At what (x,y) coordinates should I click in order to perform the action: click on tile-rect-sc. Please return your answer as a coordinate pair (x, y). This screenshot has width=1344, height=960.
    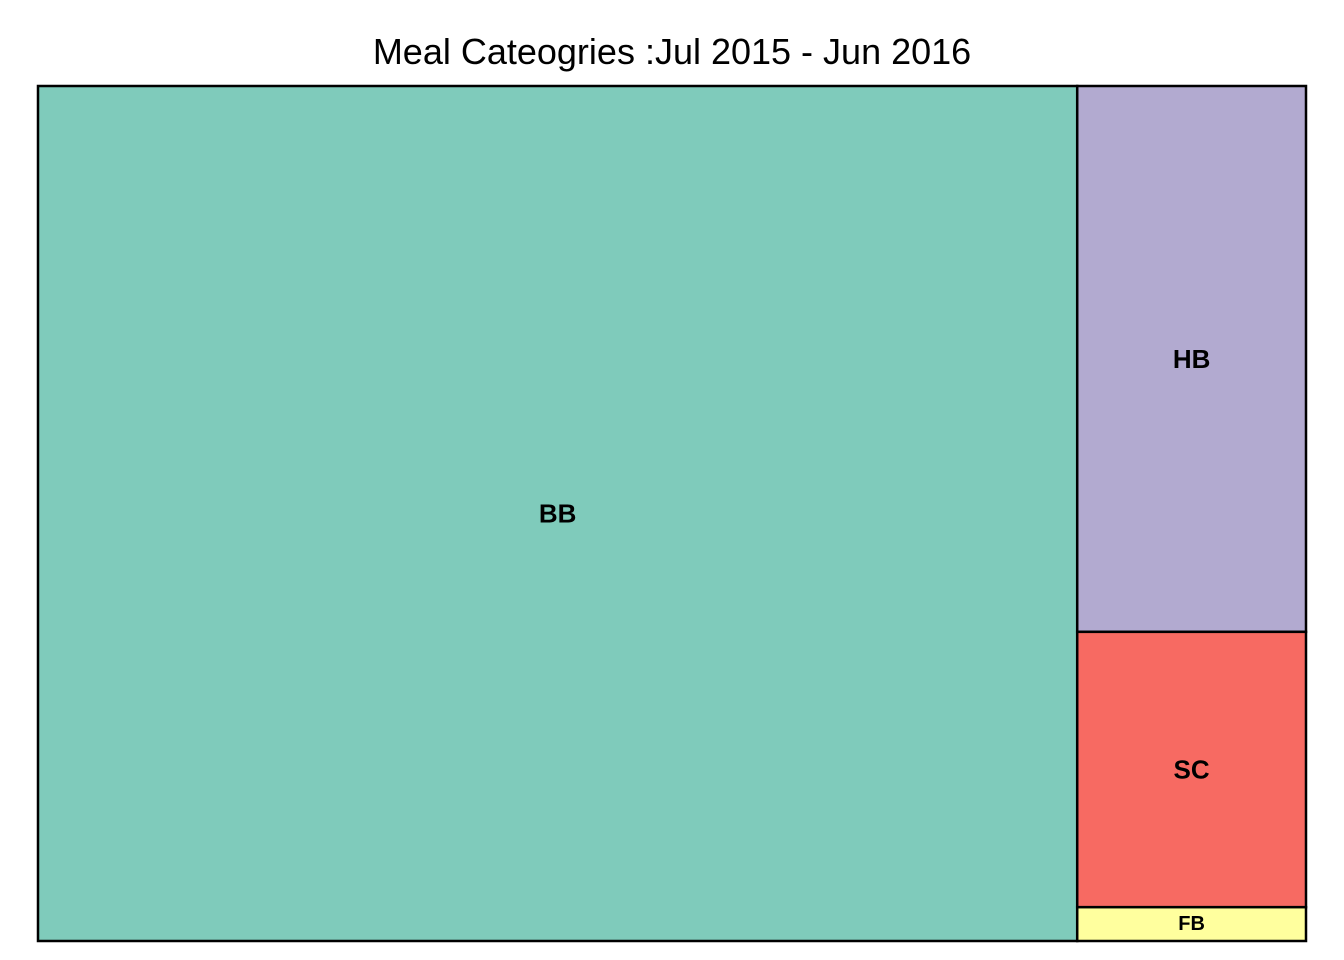
    Looking at the image, I should click on (1191, 769).